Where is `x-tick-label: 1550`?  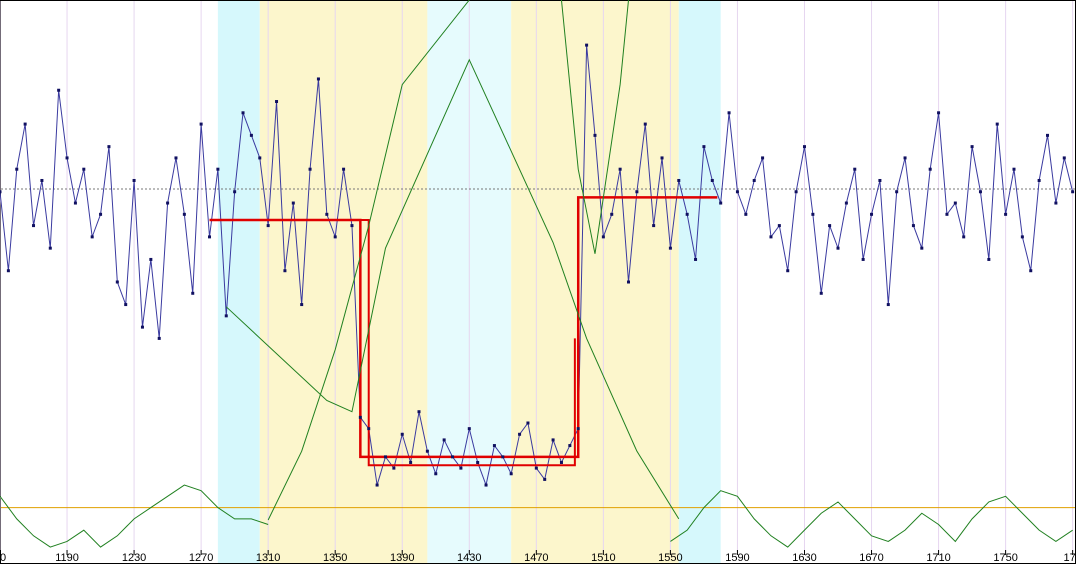
x-tick-label: 1550 is located at coordinates (670, 558).